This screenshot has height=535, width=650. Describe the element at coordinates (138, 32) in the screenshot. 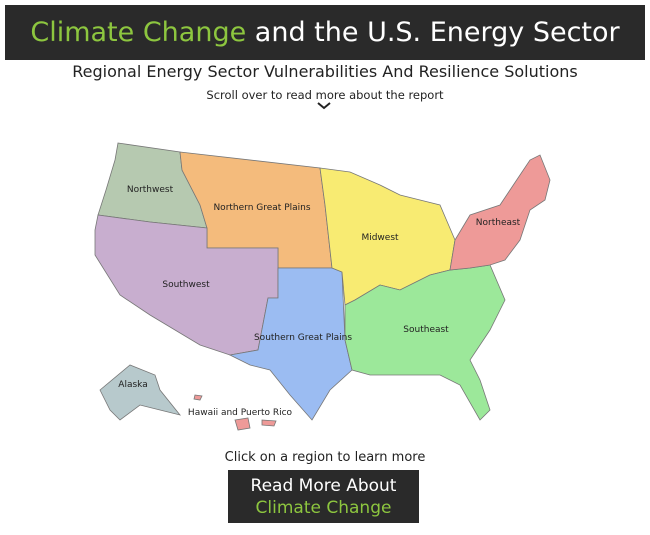

I see `title-highlight: Climate Change` at that location.